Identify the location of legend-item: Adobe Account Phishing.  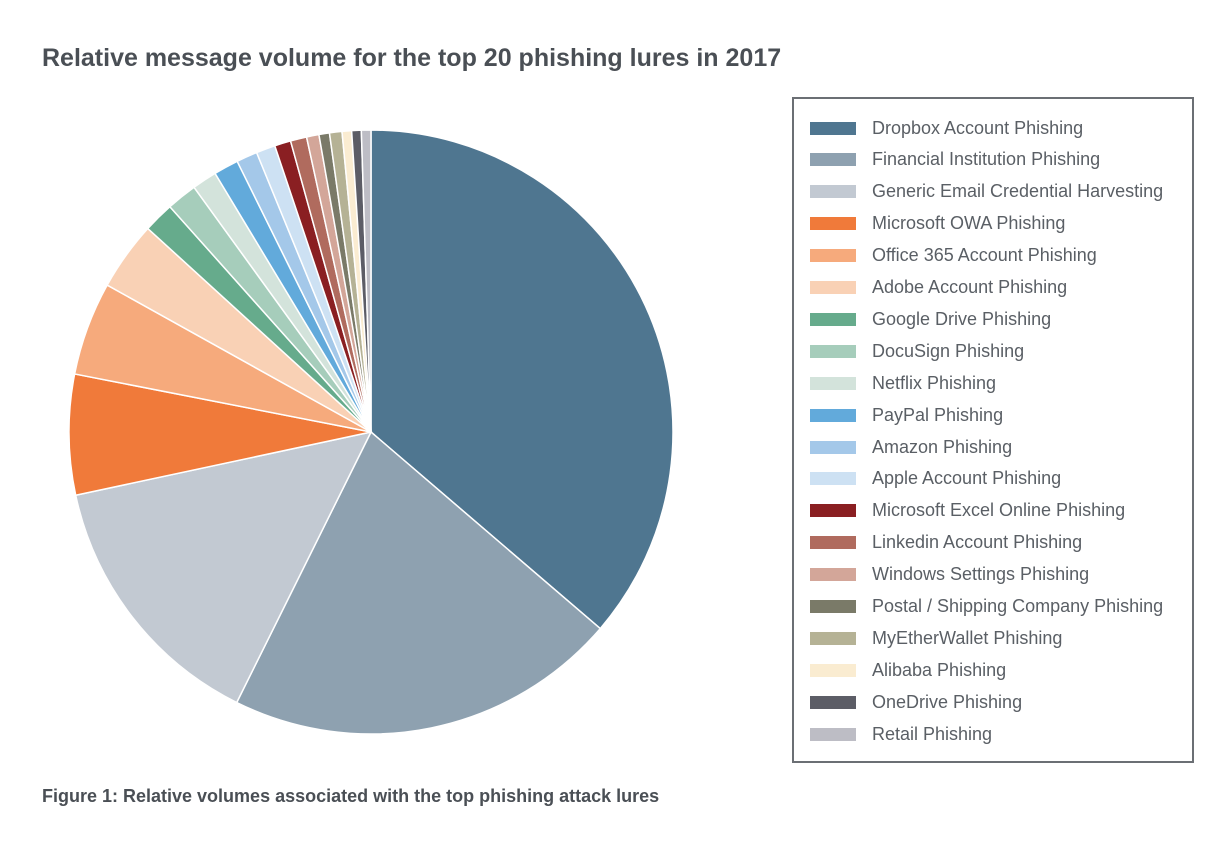
(938, 288).